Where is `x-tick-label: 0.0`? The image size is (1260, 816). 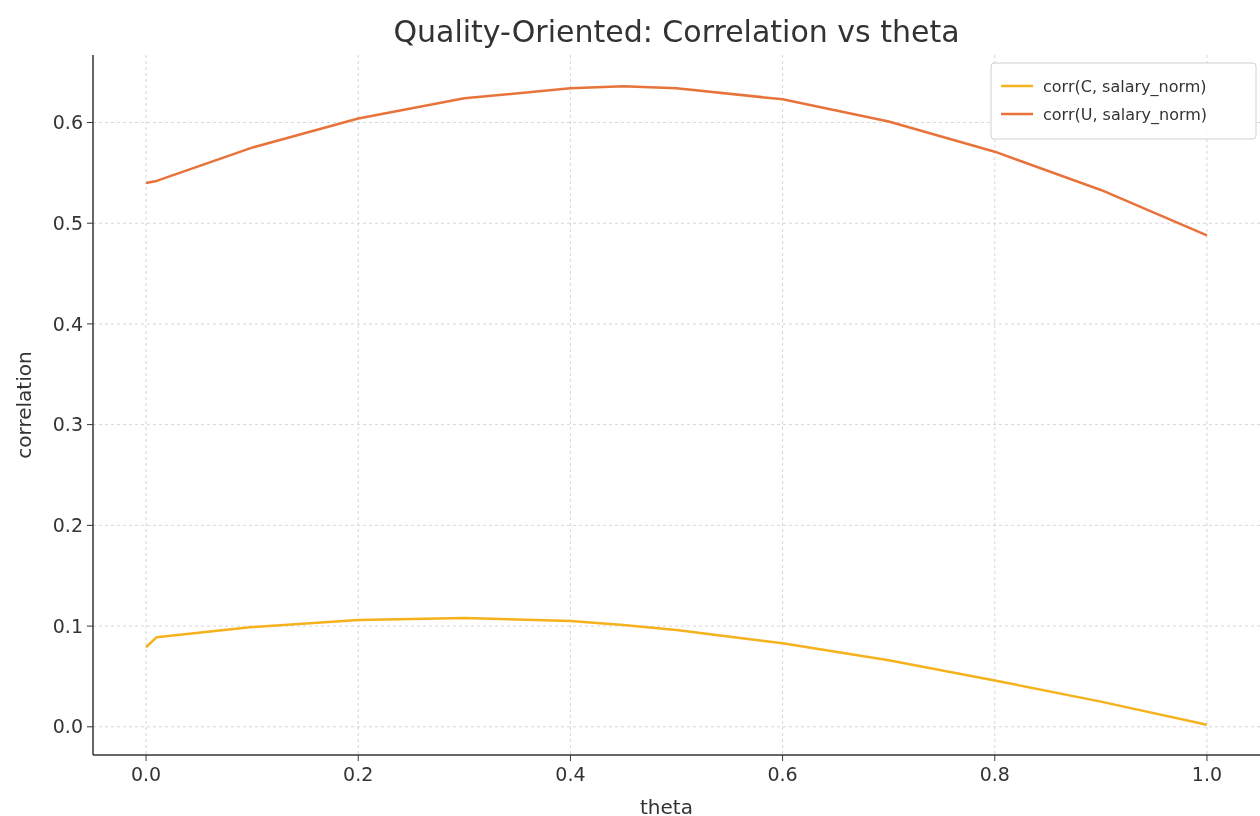 x-tick-label: 0.0 is located at coordinates (146, 774).